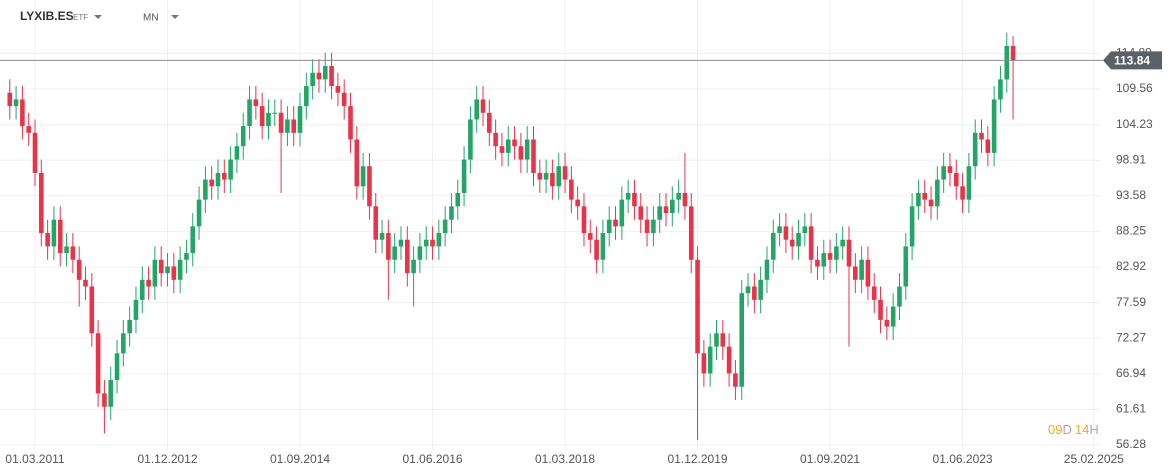 The image size is (1175, 476). What do you see at coordinates (167, 459) in the screenshot?
I see `x-tick-label: 01.12.2012` at bounding box center [167, 459].